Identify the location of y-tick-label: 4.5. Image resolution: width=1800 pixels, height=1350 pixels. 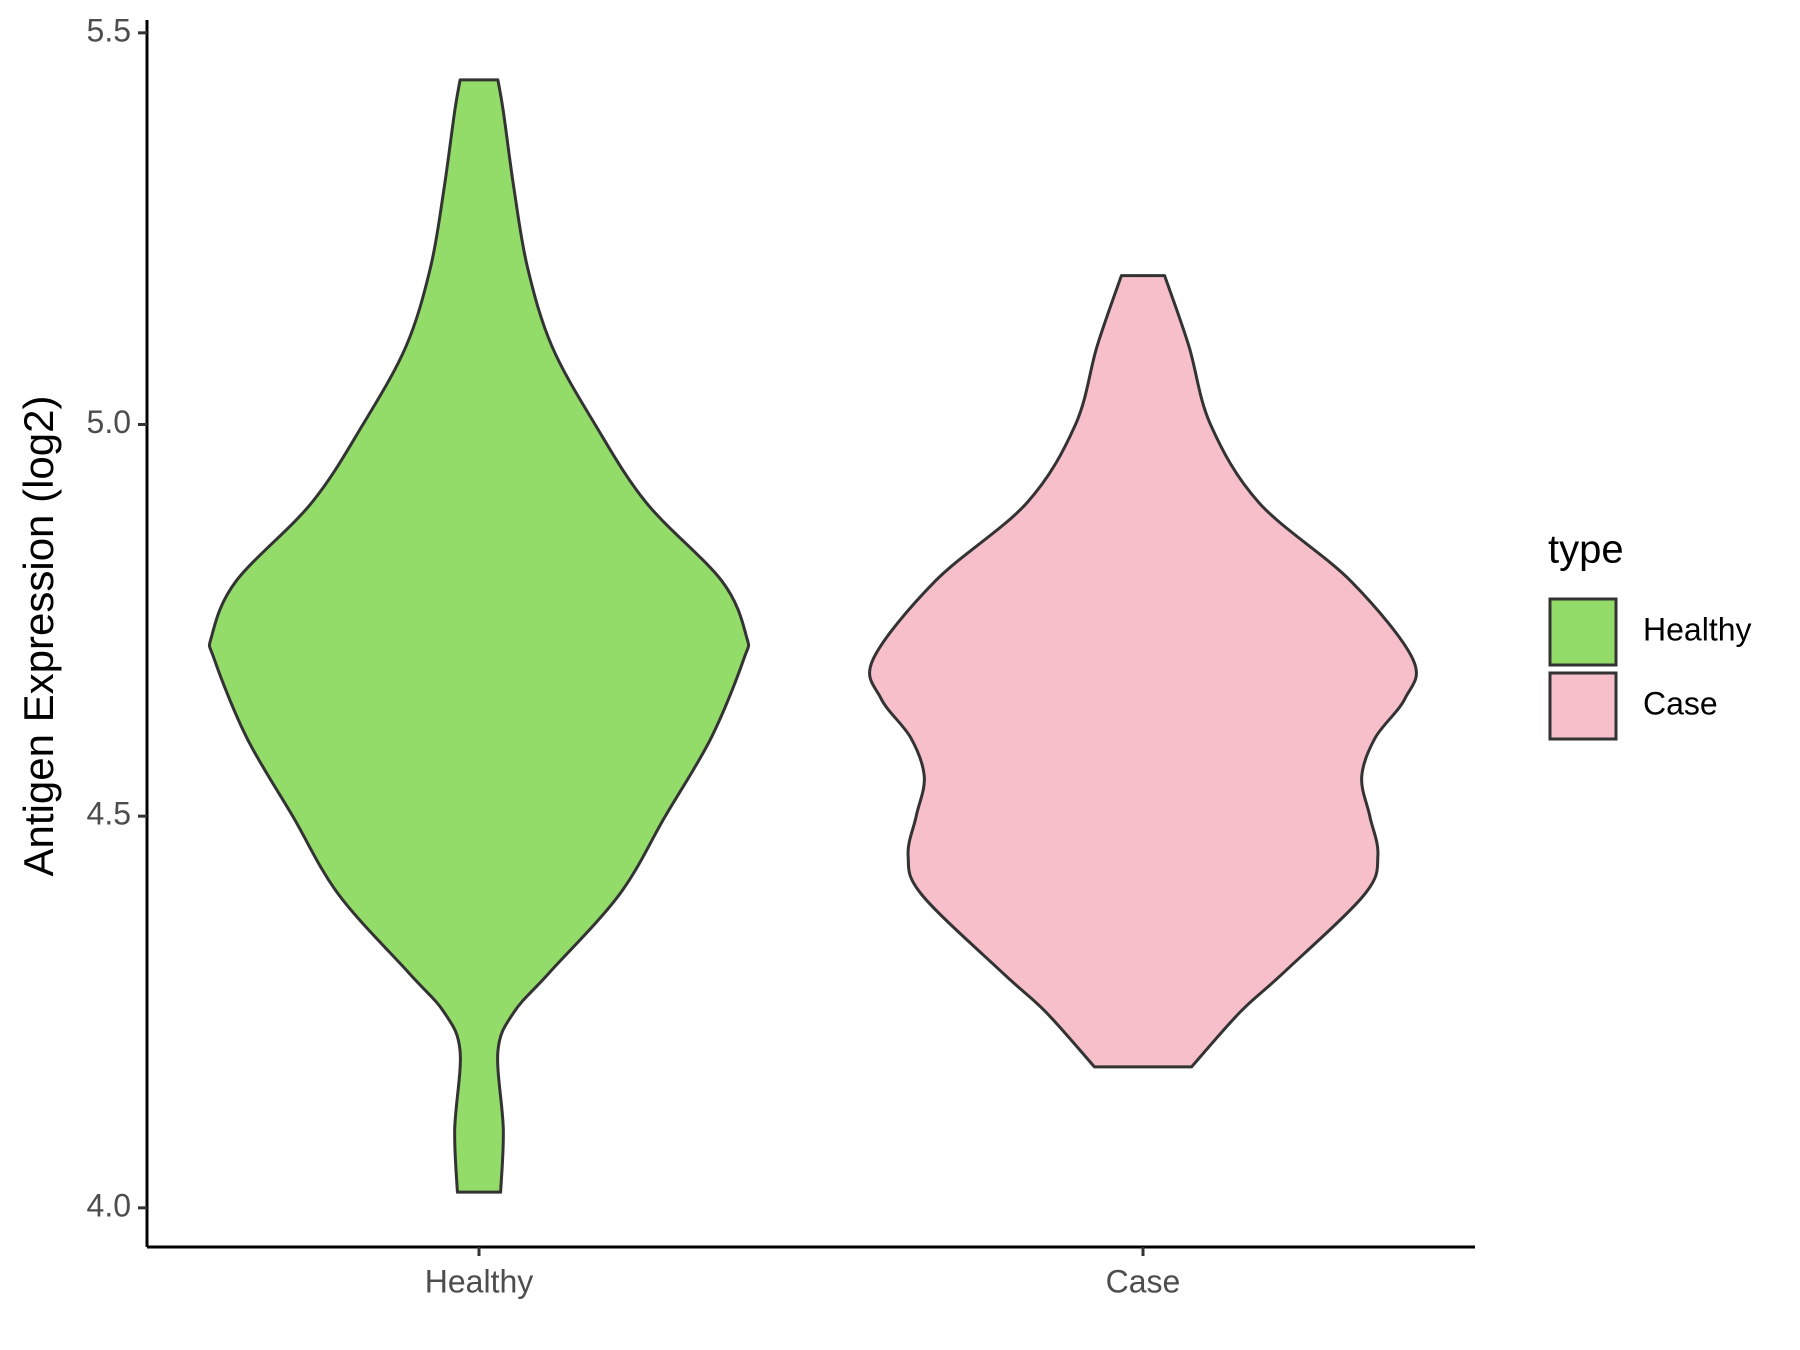
(109, 814).